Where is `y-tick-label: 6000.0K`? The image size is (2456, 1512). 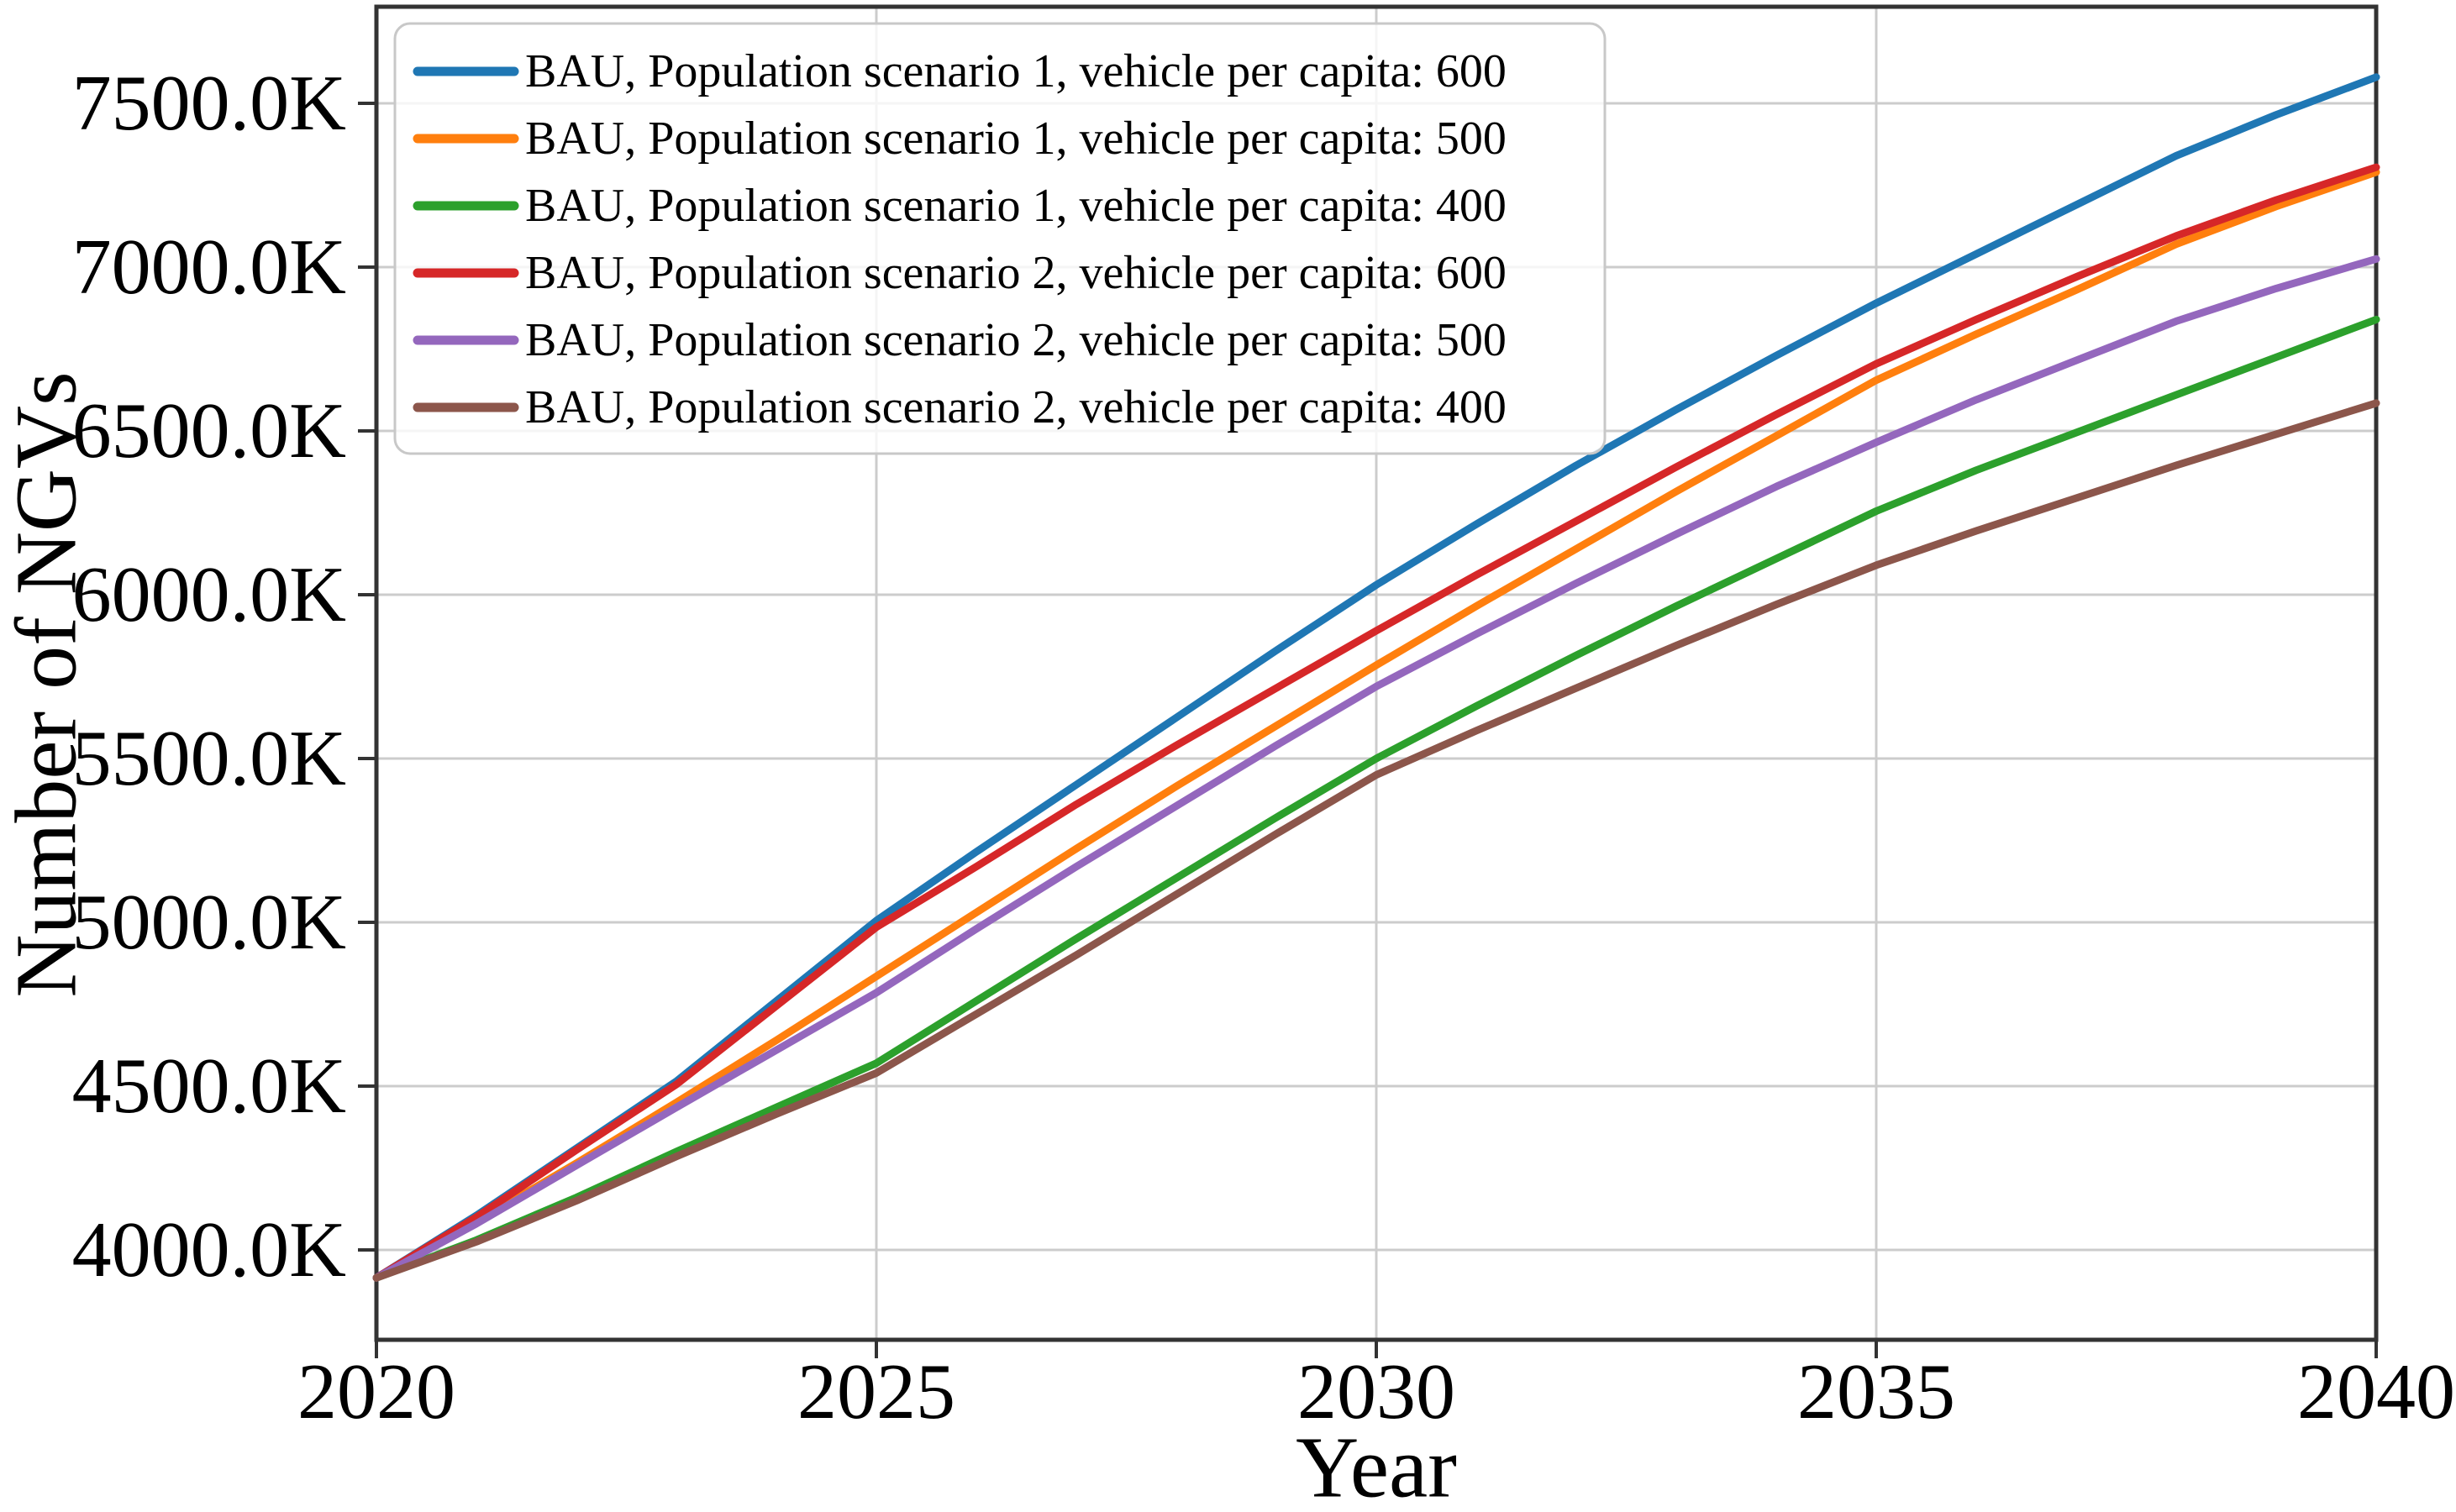 y-tick-label: 6000.0K is located at coordinates (209, 594).